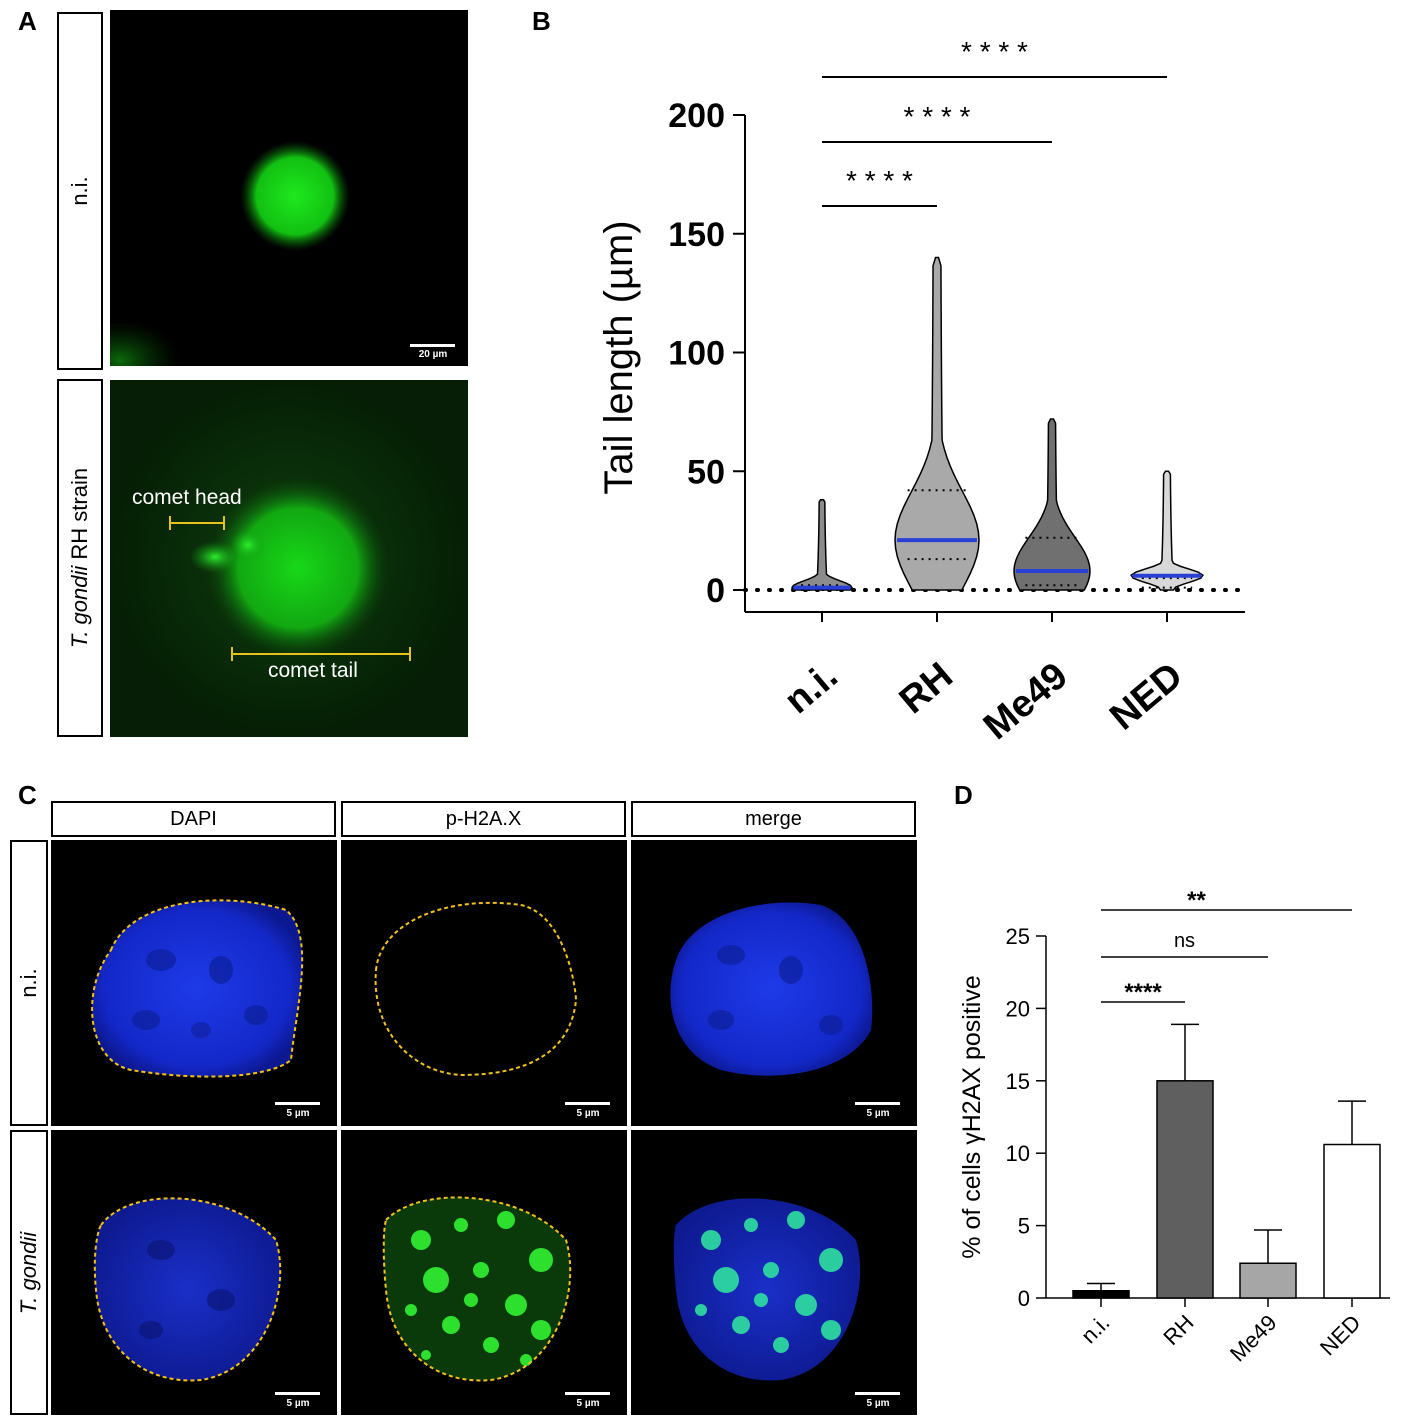 Image resolution: width=1417 pixels, height=1423 pixels. Describe the element at coordinates (1196, 900) in the screenshot. I see `significance-label: **` at that location.